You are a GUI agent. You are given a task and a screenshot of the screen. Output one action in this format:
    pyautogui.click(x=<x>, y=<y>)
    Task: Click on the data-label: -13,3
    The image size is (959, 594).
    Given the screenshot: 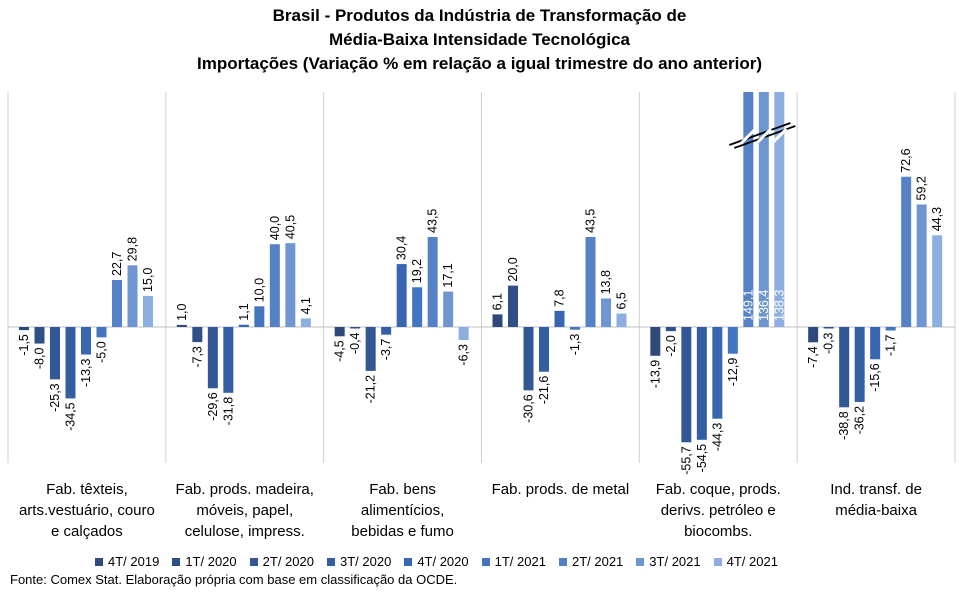 What is the action you would take?
    pyautogui.click(x=86, y=372)
    